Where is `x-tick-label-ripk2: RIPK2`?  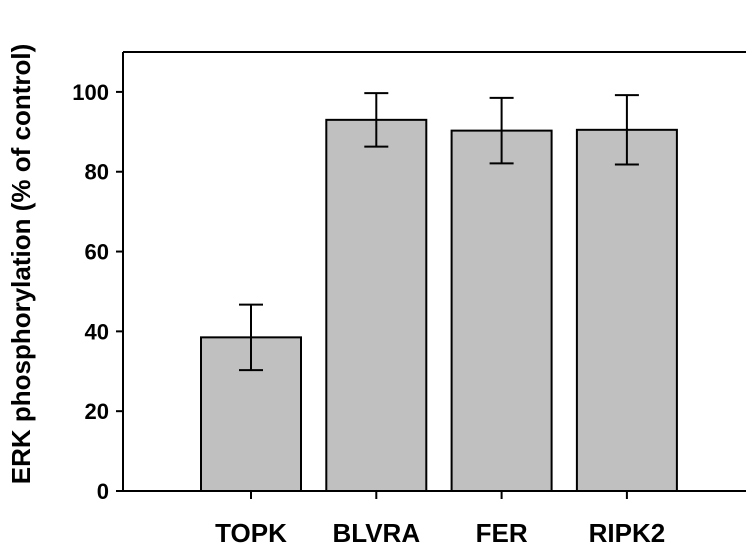 x-tick-label-ripk2: RIPK2 is located at coordinates (627, 533).